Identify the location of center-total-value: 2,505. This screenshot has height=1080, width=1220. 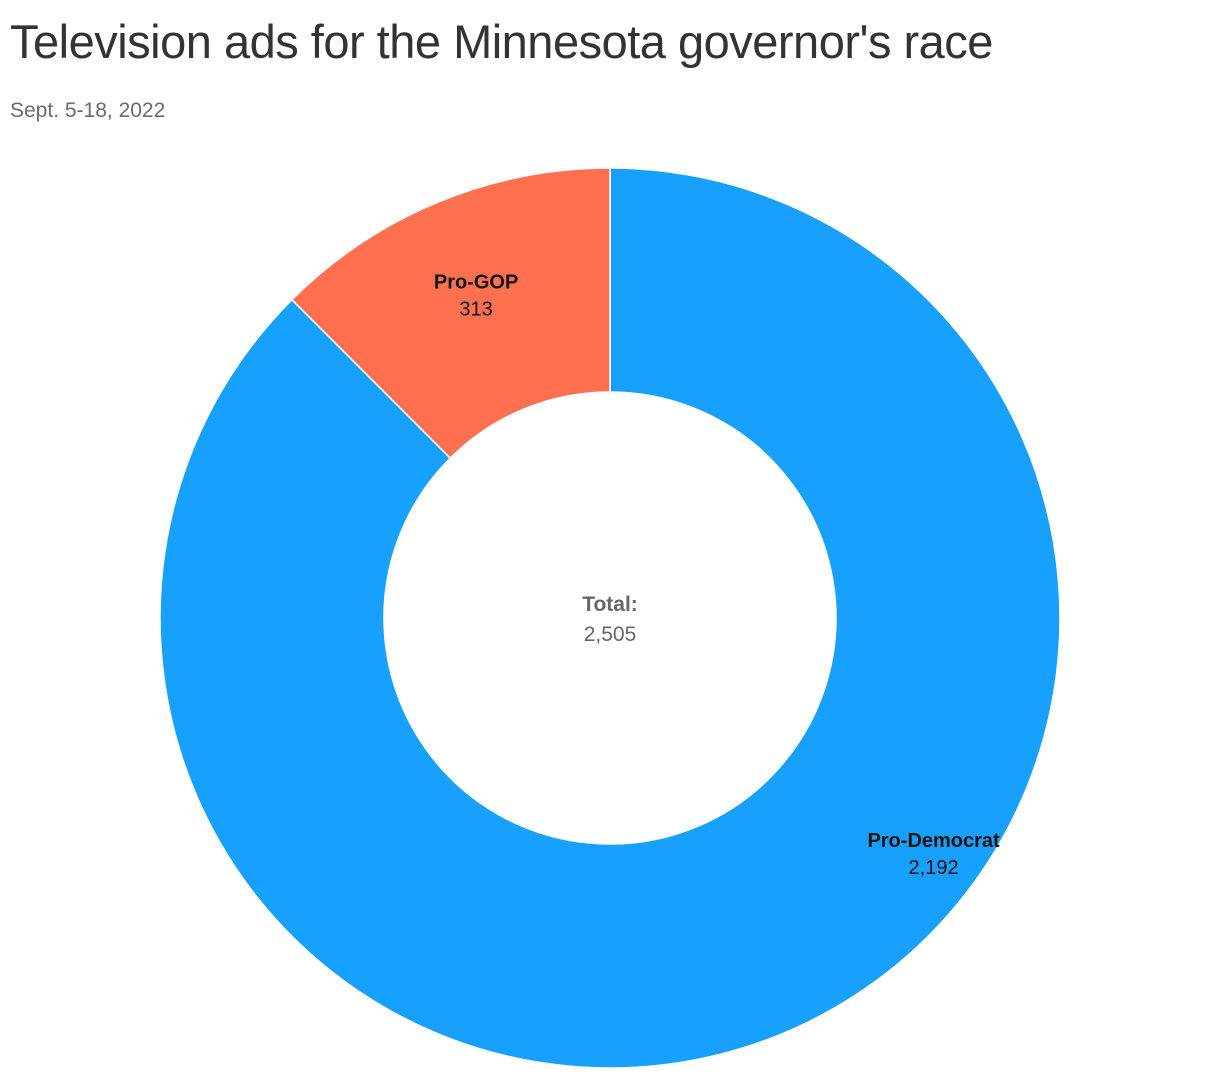
(610, 634).